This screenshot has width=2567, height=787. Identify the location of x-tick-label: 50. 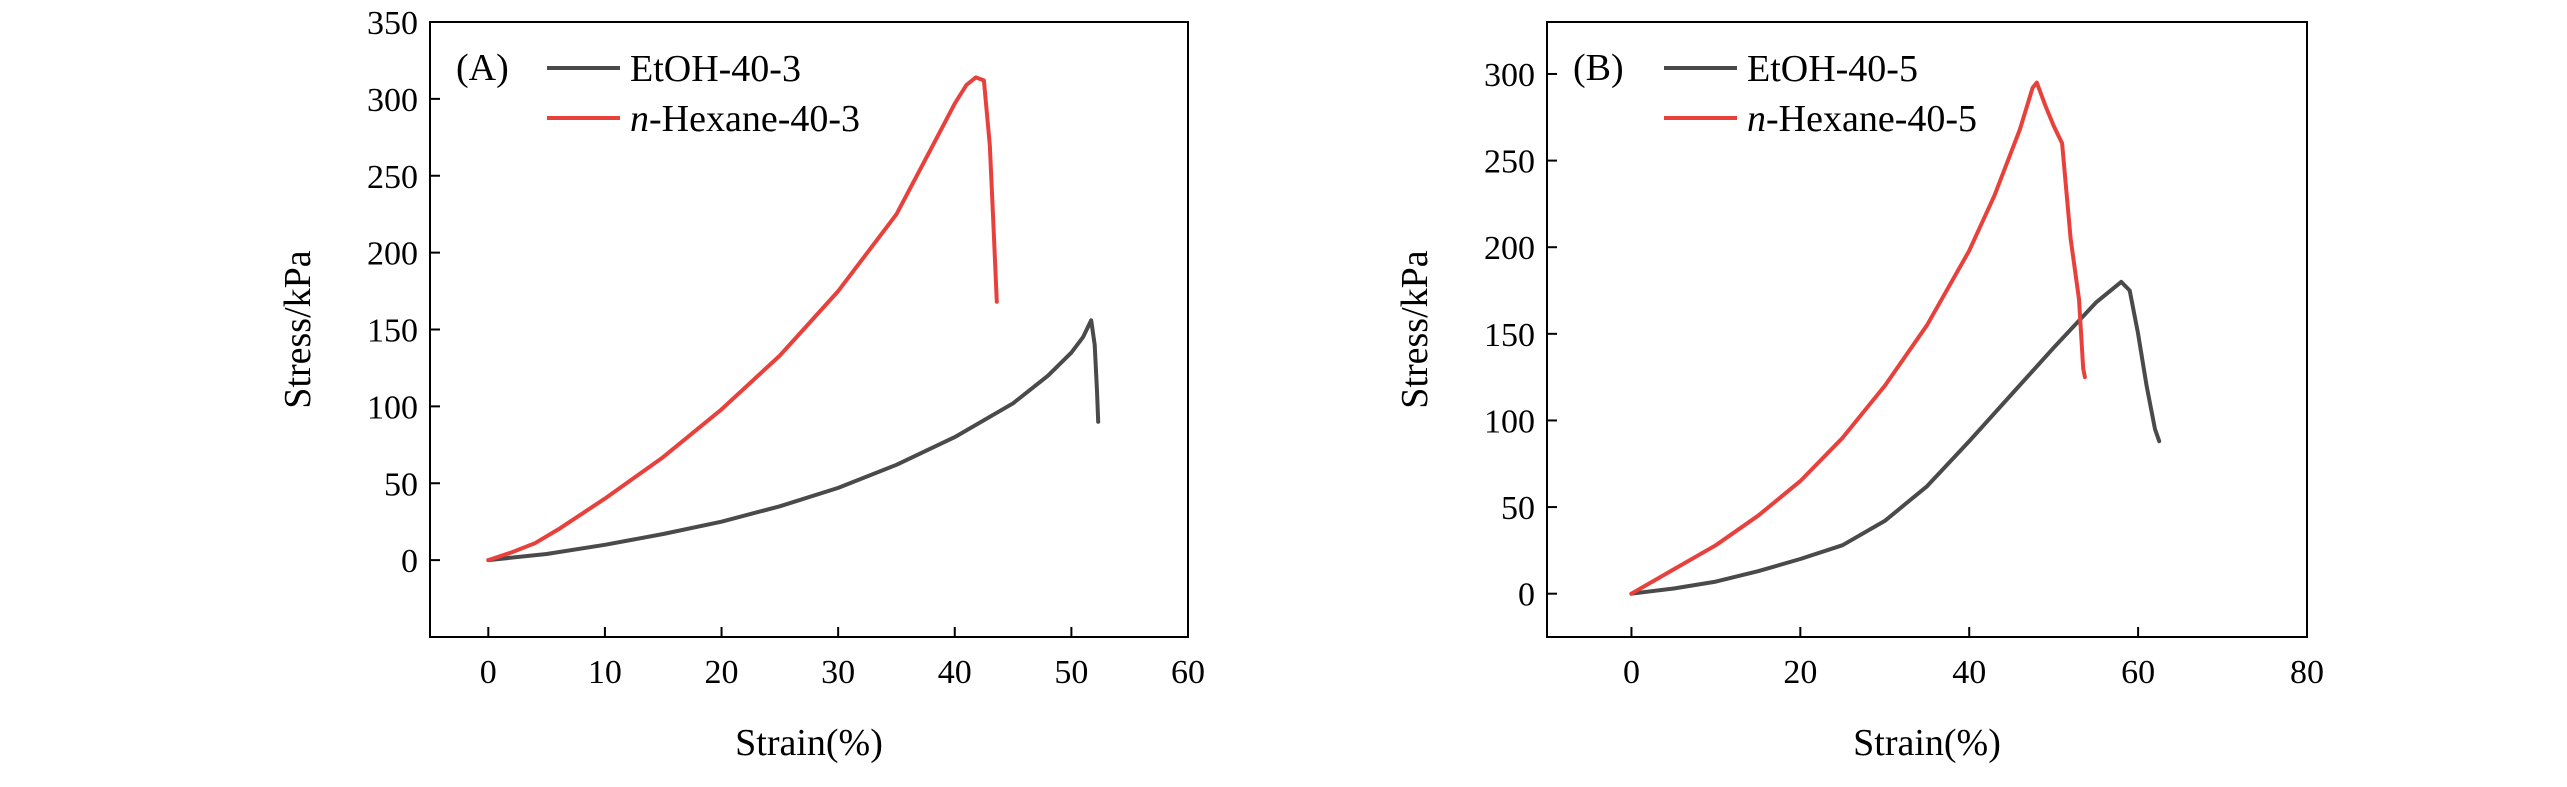
(1071, 672).